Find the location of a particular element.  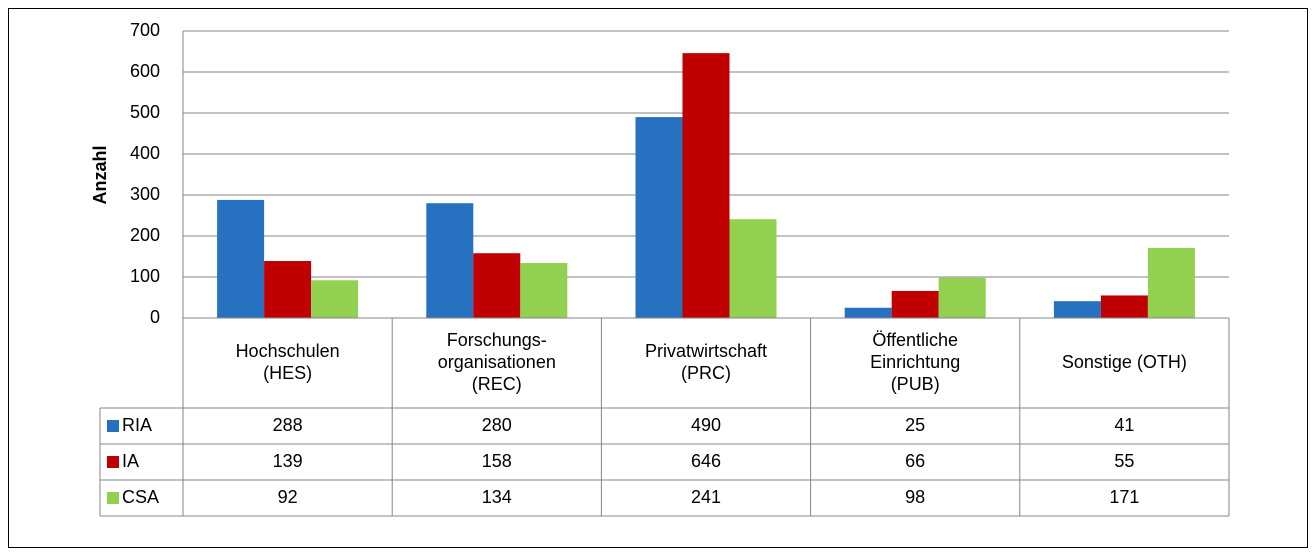

y-tick-label: 600 is located at coordinates (145, 71).